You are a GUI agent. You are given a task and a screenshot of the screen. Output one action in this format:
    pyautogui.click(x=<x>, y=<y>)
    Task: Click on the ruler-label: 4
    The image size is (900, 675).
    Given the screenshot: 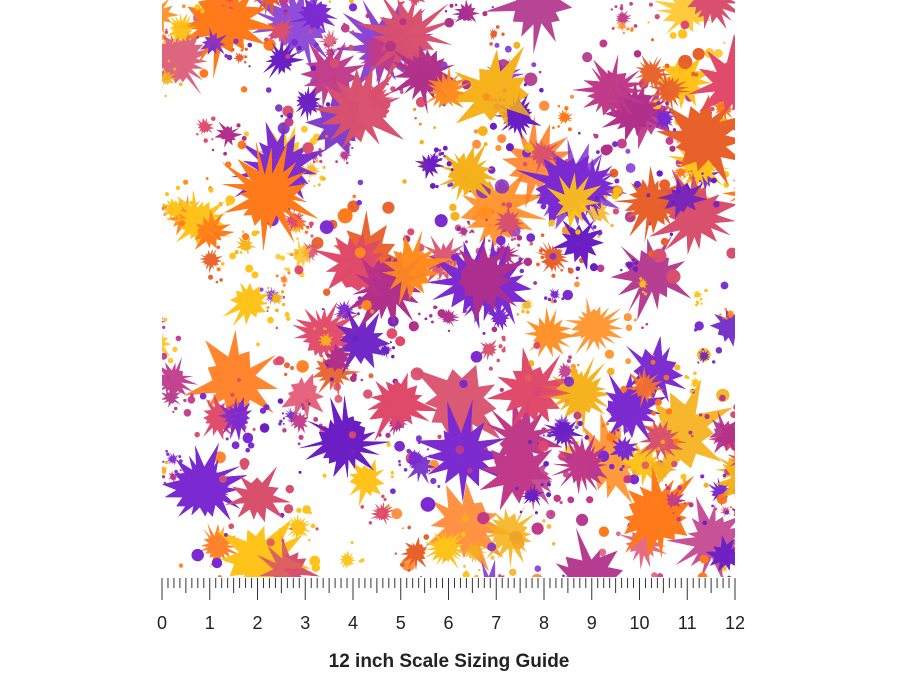 What is the action you would take?
    pyautogui.click(x=353, y=623)
    